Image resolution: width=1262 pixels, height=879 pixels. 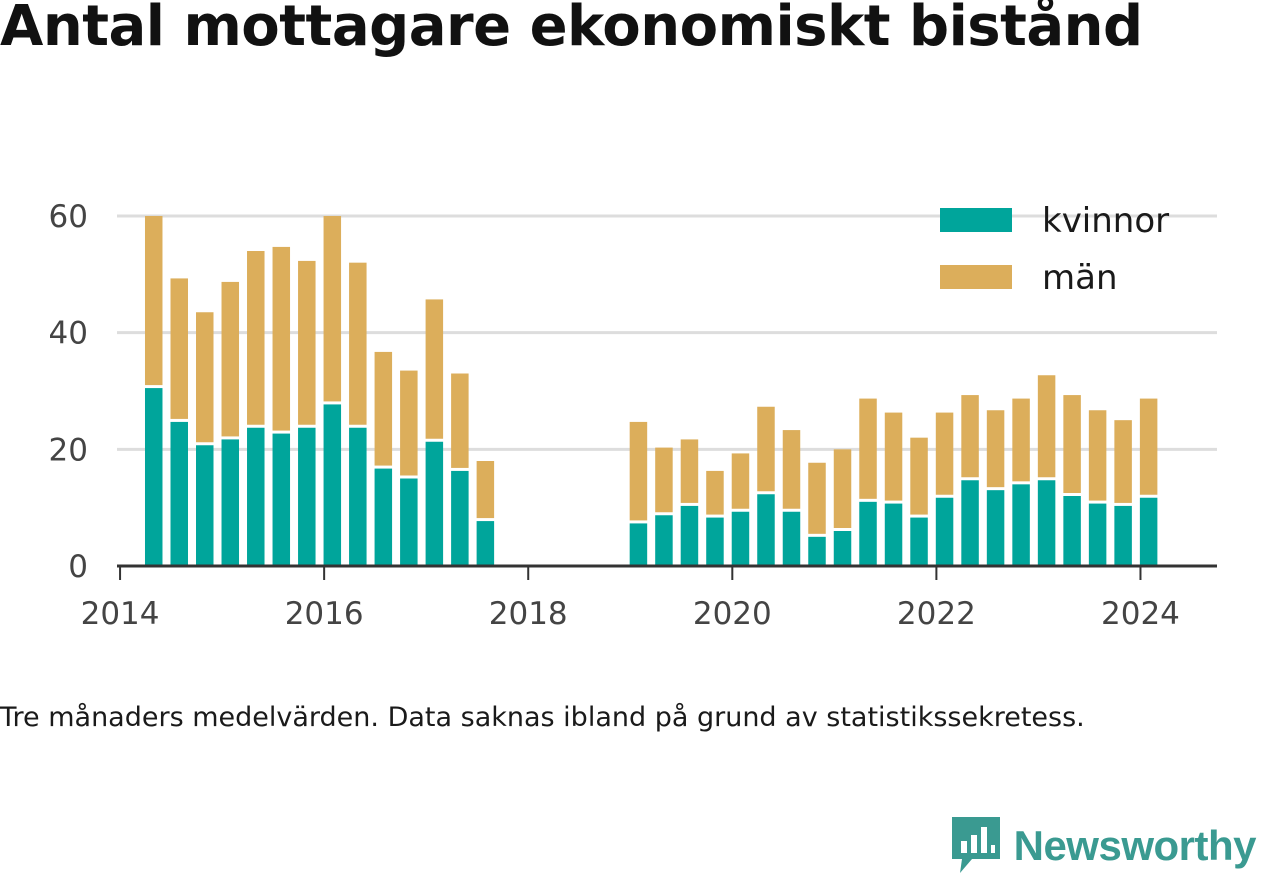 What do you see at coordinates (1080, 278) in the screenshot?
I see `legend-label-man: män` at bounding box center [1080, 278].